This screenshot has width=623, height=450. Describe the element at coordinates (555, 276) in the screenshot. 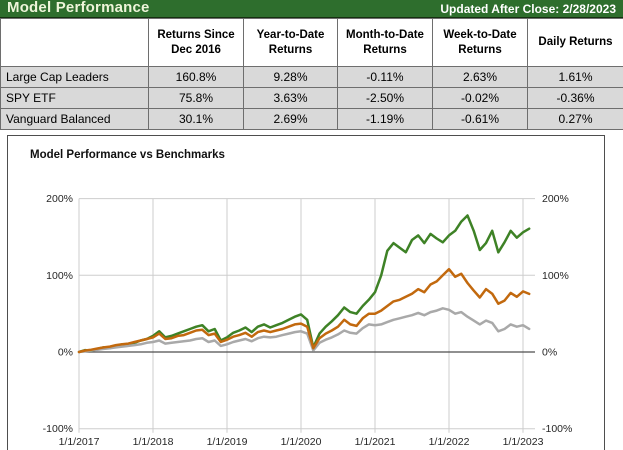

I see `y-axis-tick-label-right: 100%` at that location.